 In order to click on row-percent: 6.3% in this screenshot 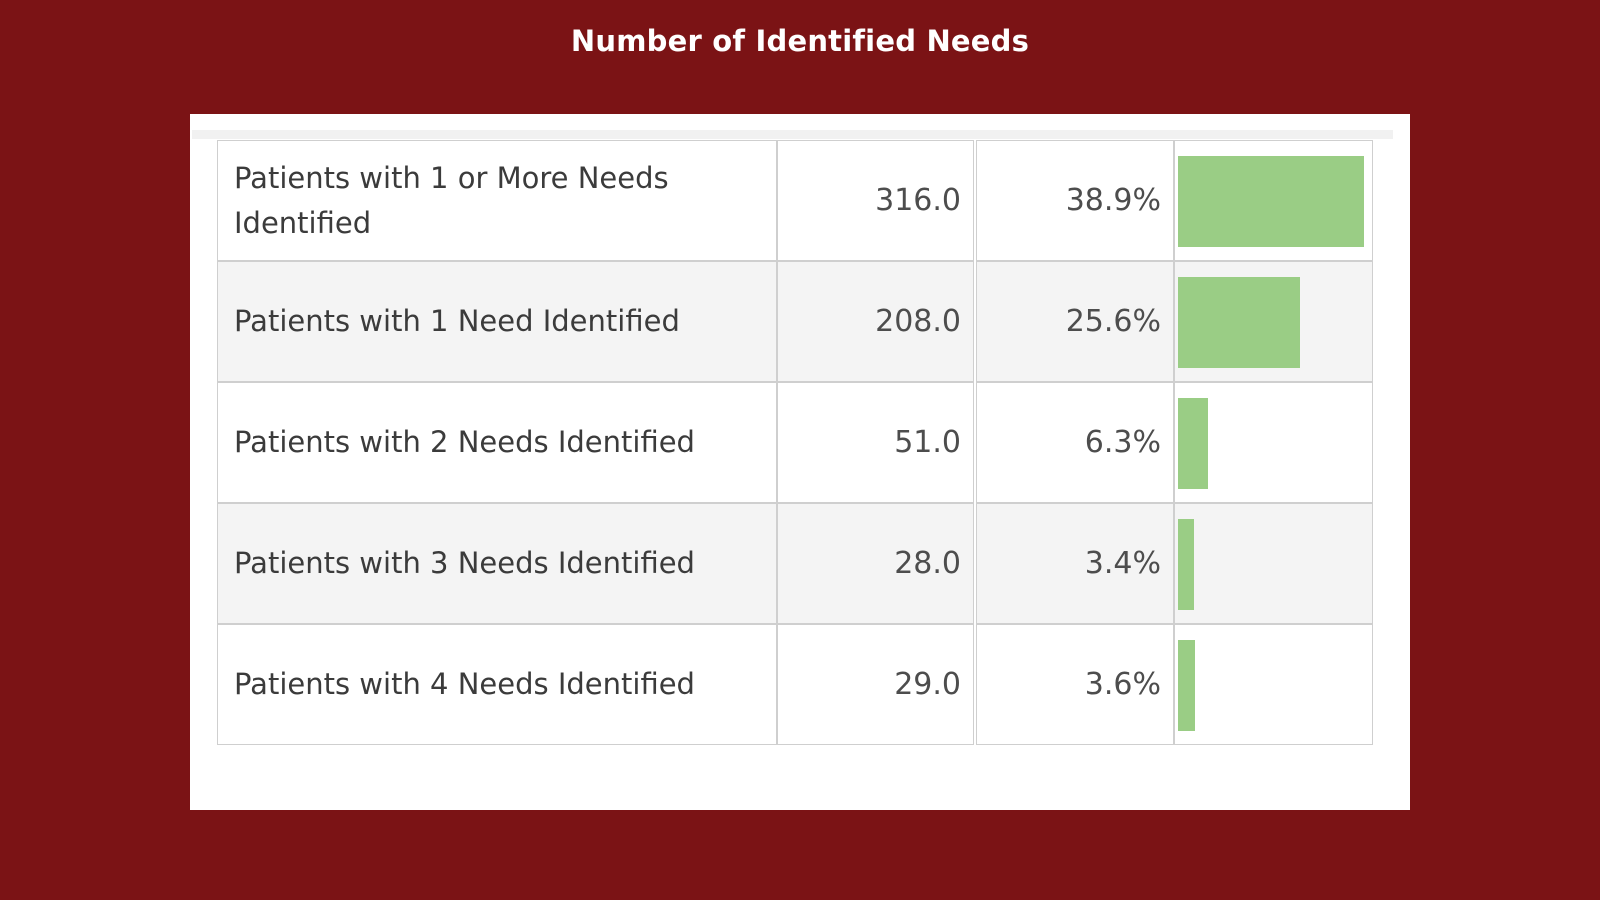, I will do `click(1075, 442)`.